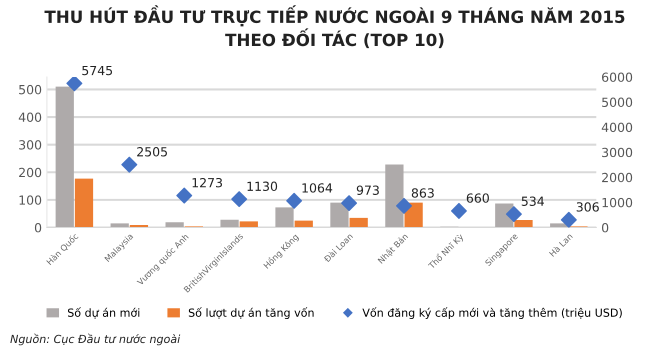  Describe the element at coordinates (617, 77) in the screenshot. I see `y2-tick-label: 6000` at that location.